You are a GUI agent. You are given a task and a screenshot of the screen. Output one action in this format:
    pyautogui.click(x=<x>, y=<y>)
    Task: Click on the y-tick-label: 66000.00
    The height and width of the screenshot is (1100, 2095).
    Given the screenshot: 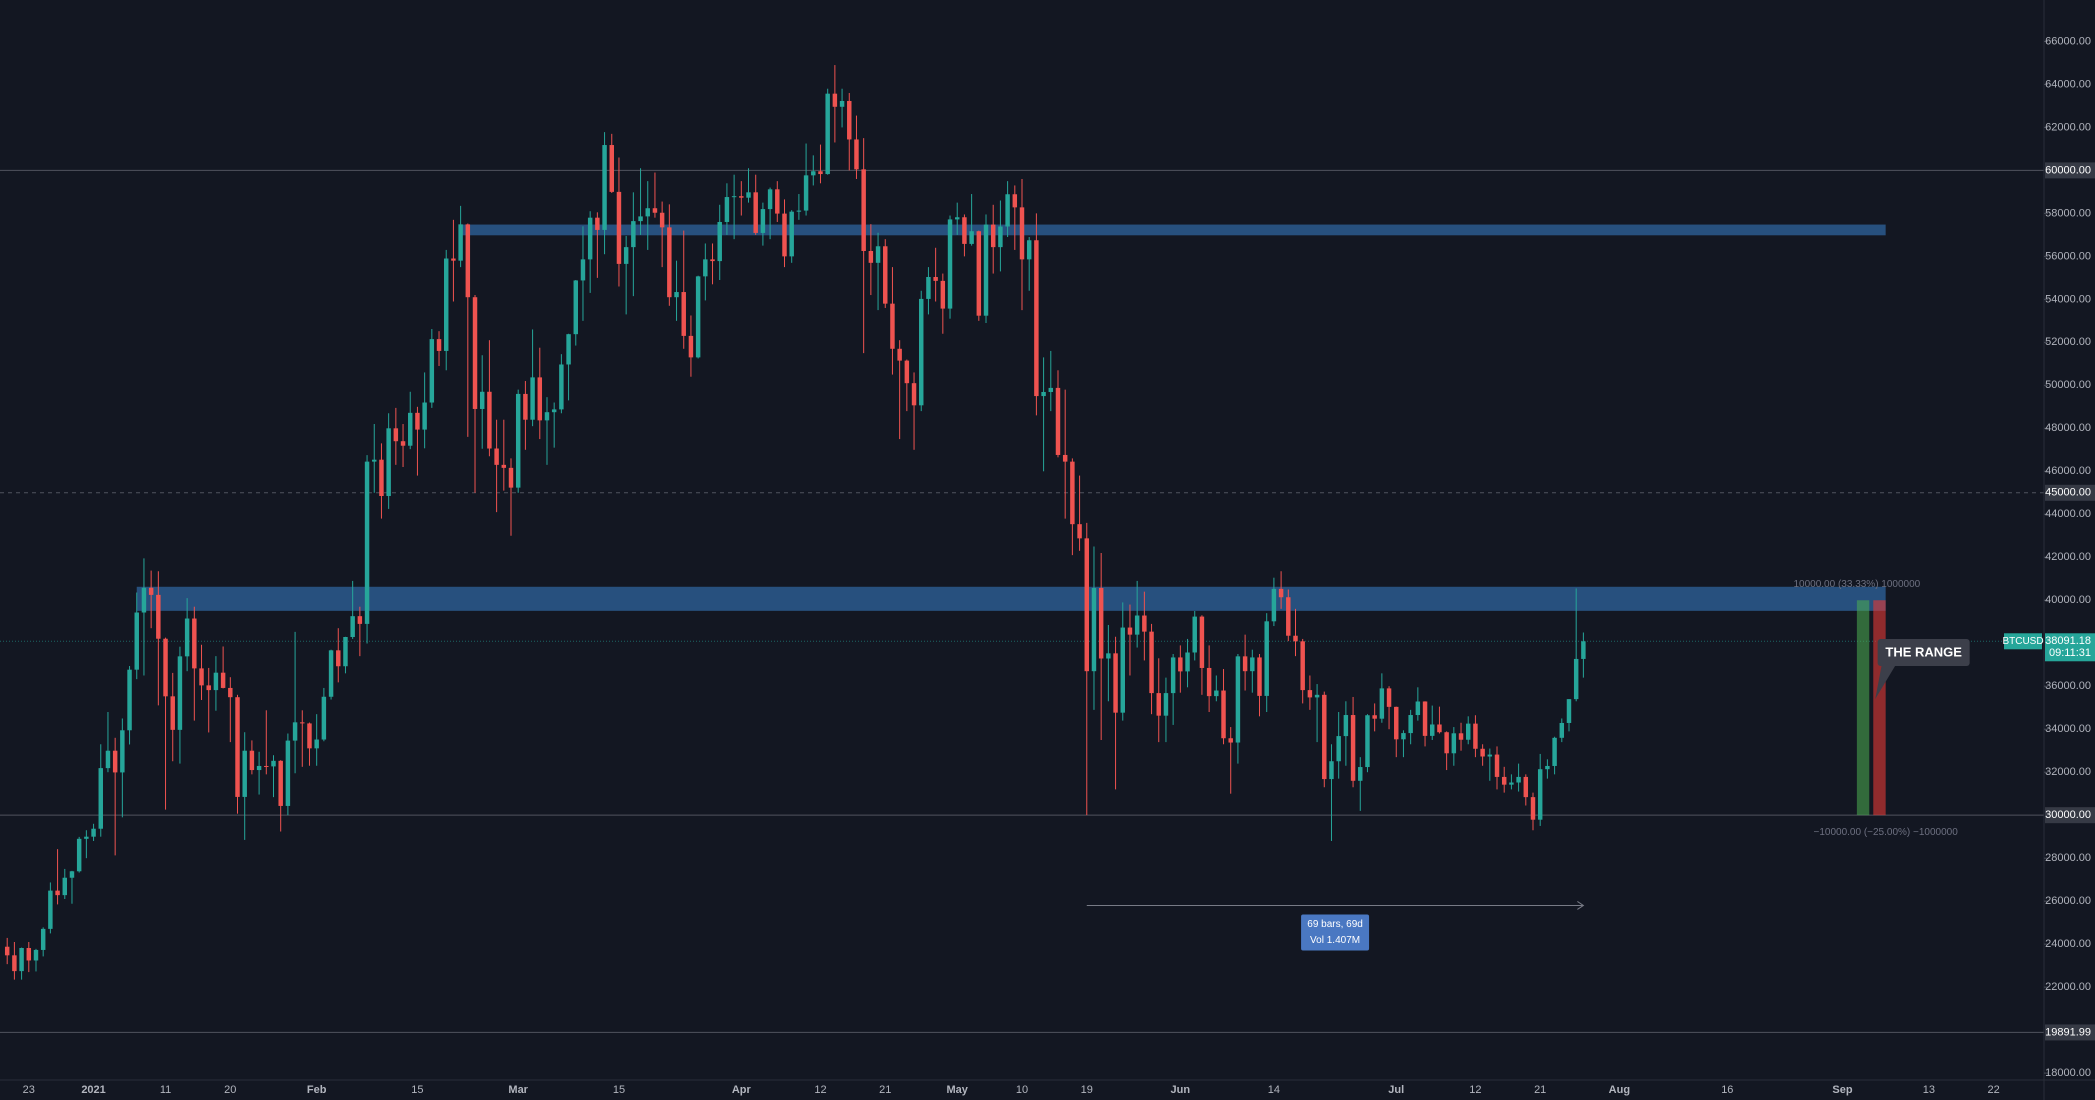 What is the action you would take?
    pyautogui.click(x=2068, y=41)
    